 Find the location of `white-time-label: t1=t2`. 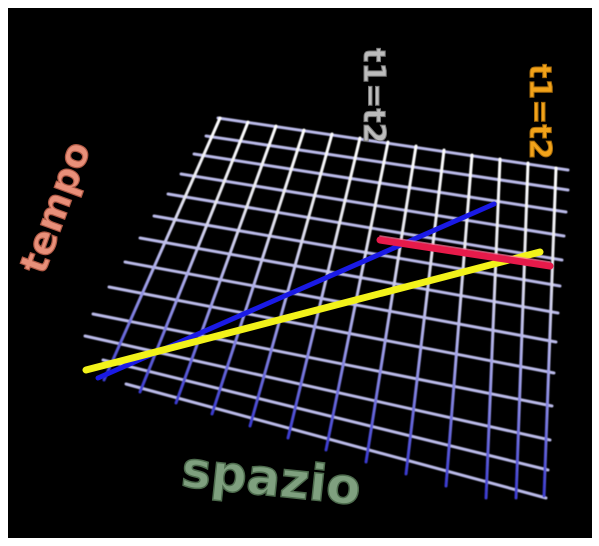

white-time-label: t1=t2 is located at coordinates (374, 96).